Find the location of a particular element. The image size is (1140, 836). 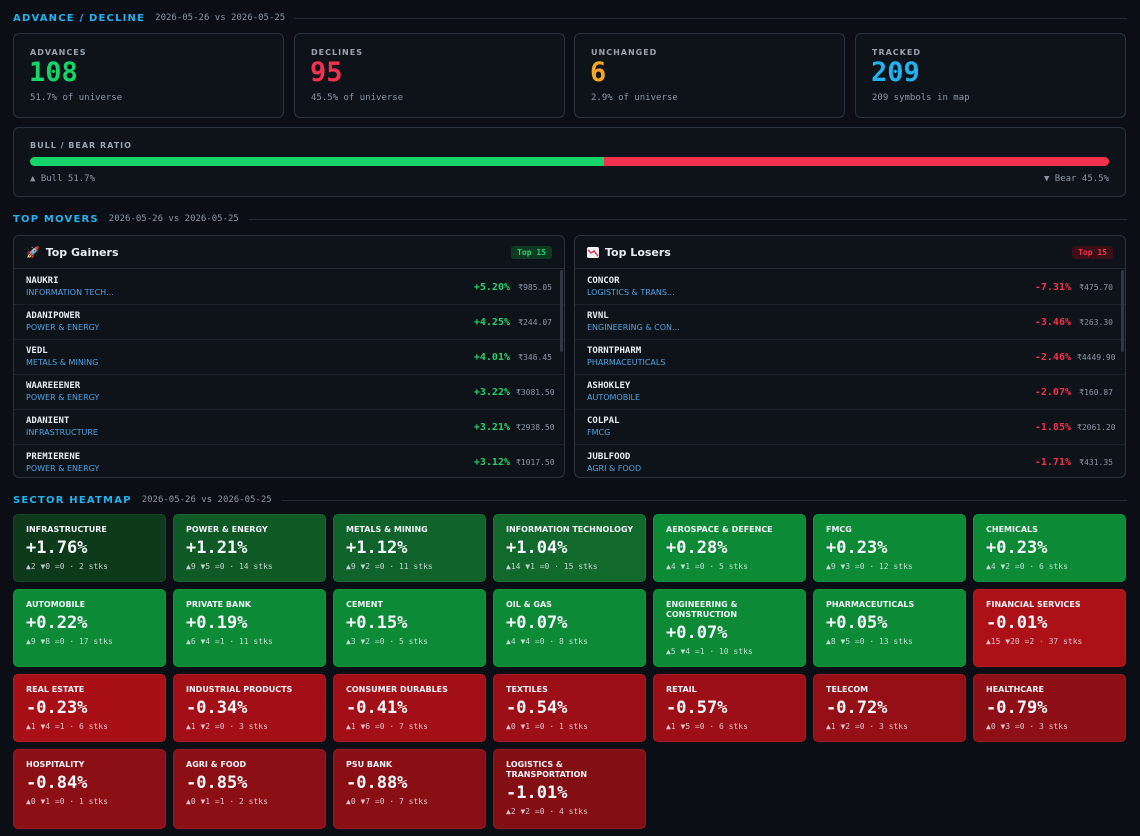

stat-value: 108 is located at coordinates (53, 72).